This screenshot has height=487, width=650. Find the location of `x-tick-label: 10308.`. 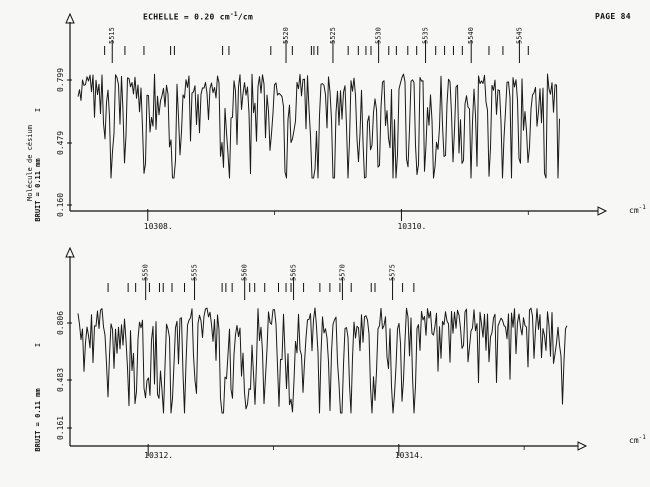

x-tick-label: 10308. is located at coordinates (158, 226).